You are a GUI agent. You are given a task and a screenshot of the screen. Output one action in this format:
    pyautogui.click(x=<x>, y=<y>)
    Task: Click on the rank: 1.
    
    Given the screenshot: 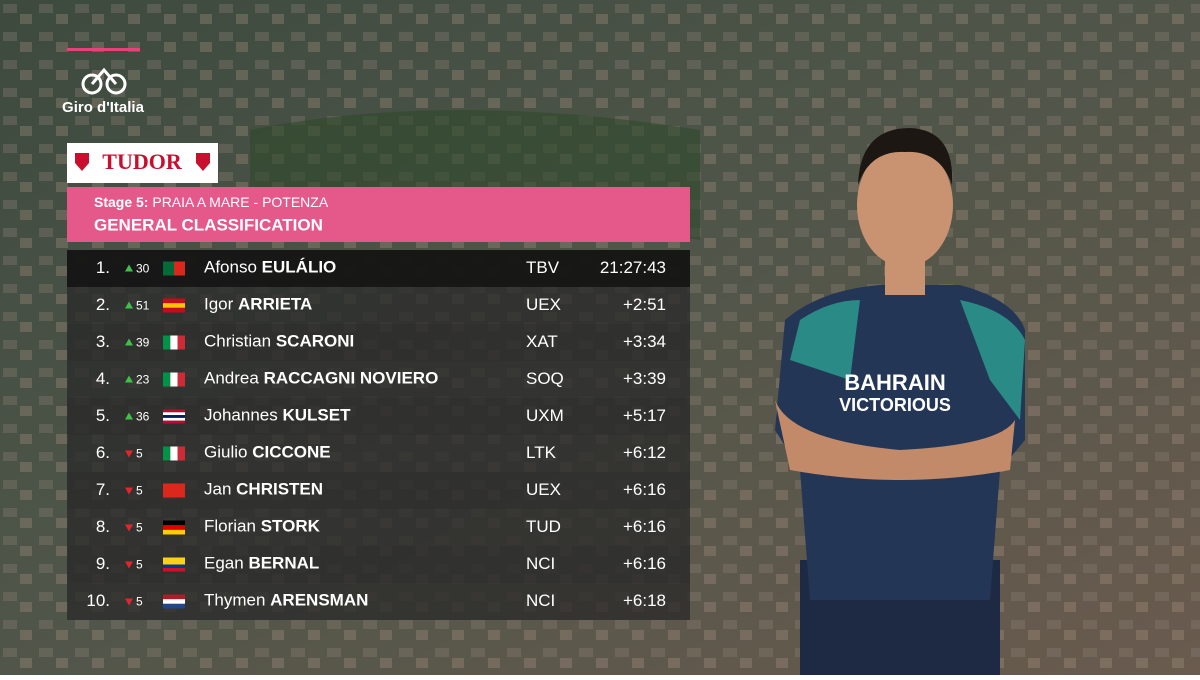 What is the action you would take?
    pyautogui.click(x=103, y=267)
    